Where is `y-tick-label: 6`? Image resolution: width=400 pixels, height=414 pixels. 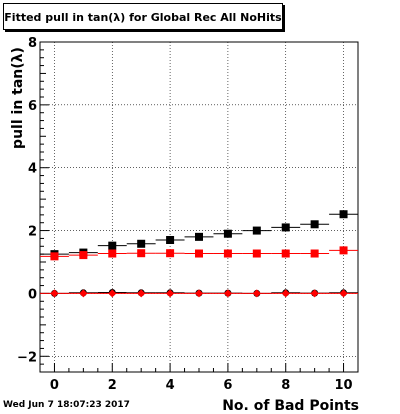 y-tick-label: 6 is located at coordinates (32, 106).